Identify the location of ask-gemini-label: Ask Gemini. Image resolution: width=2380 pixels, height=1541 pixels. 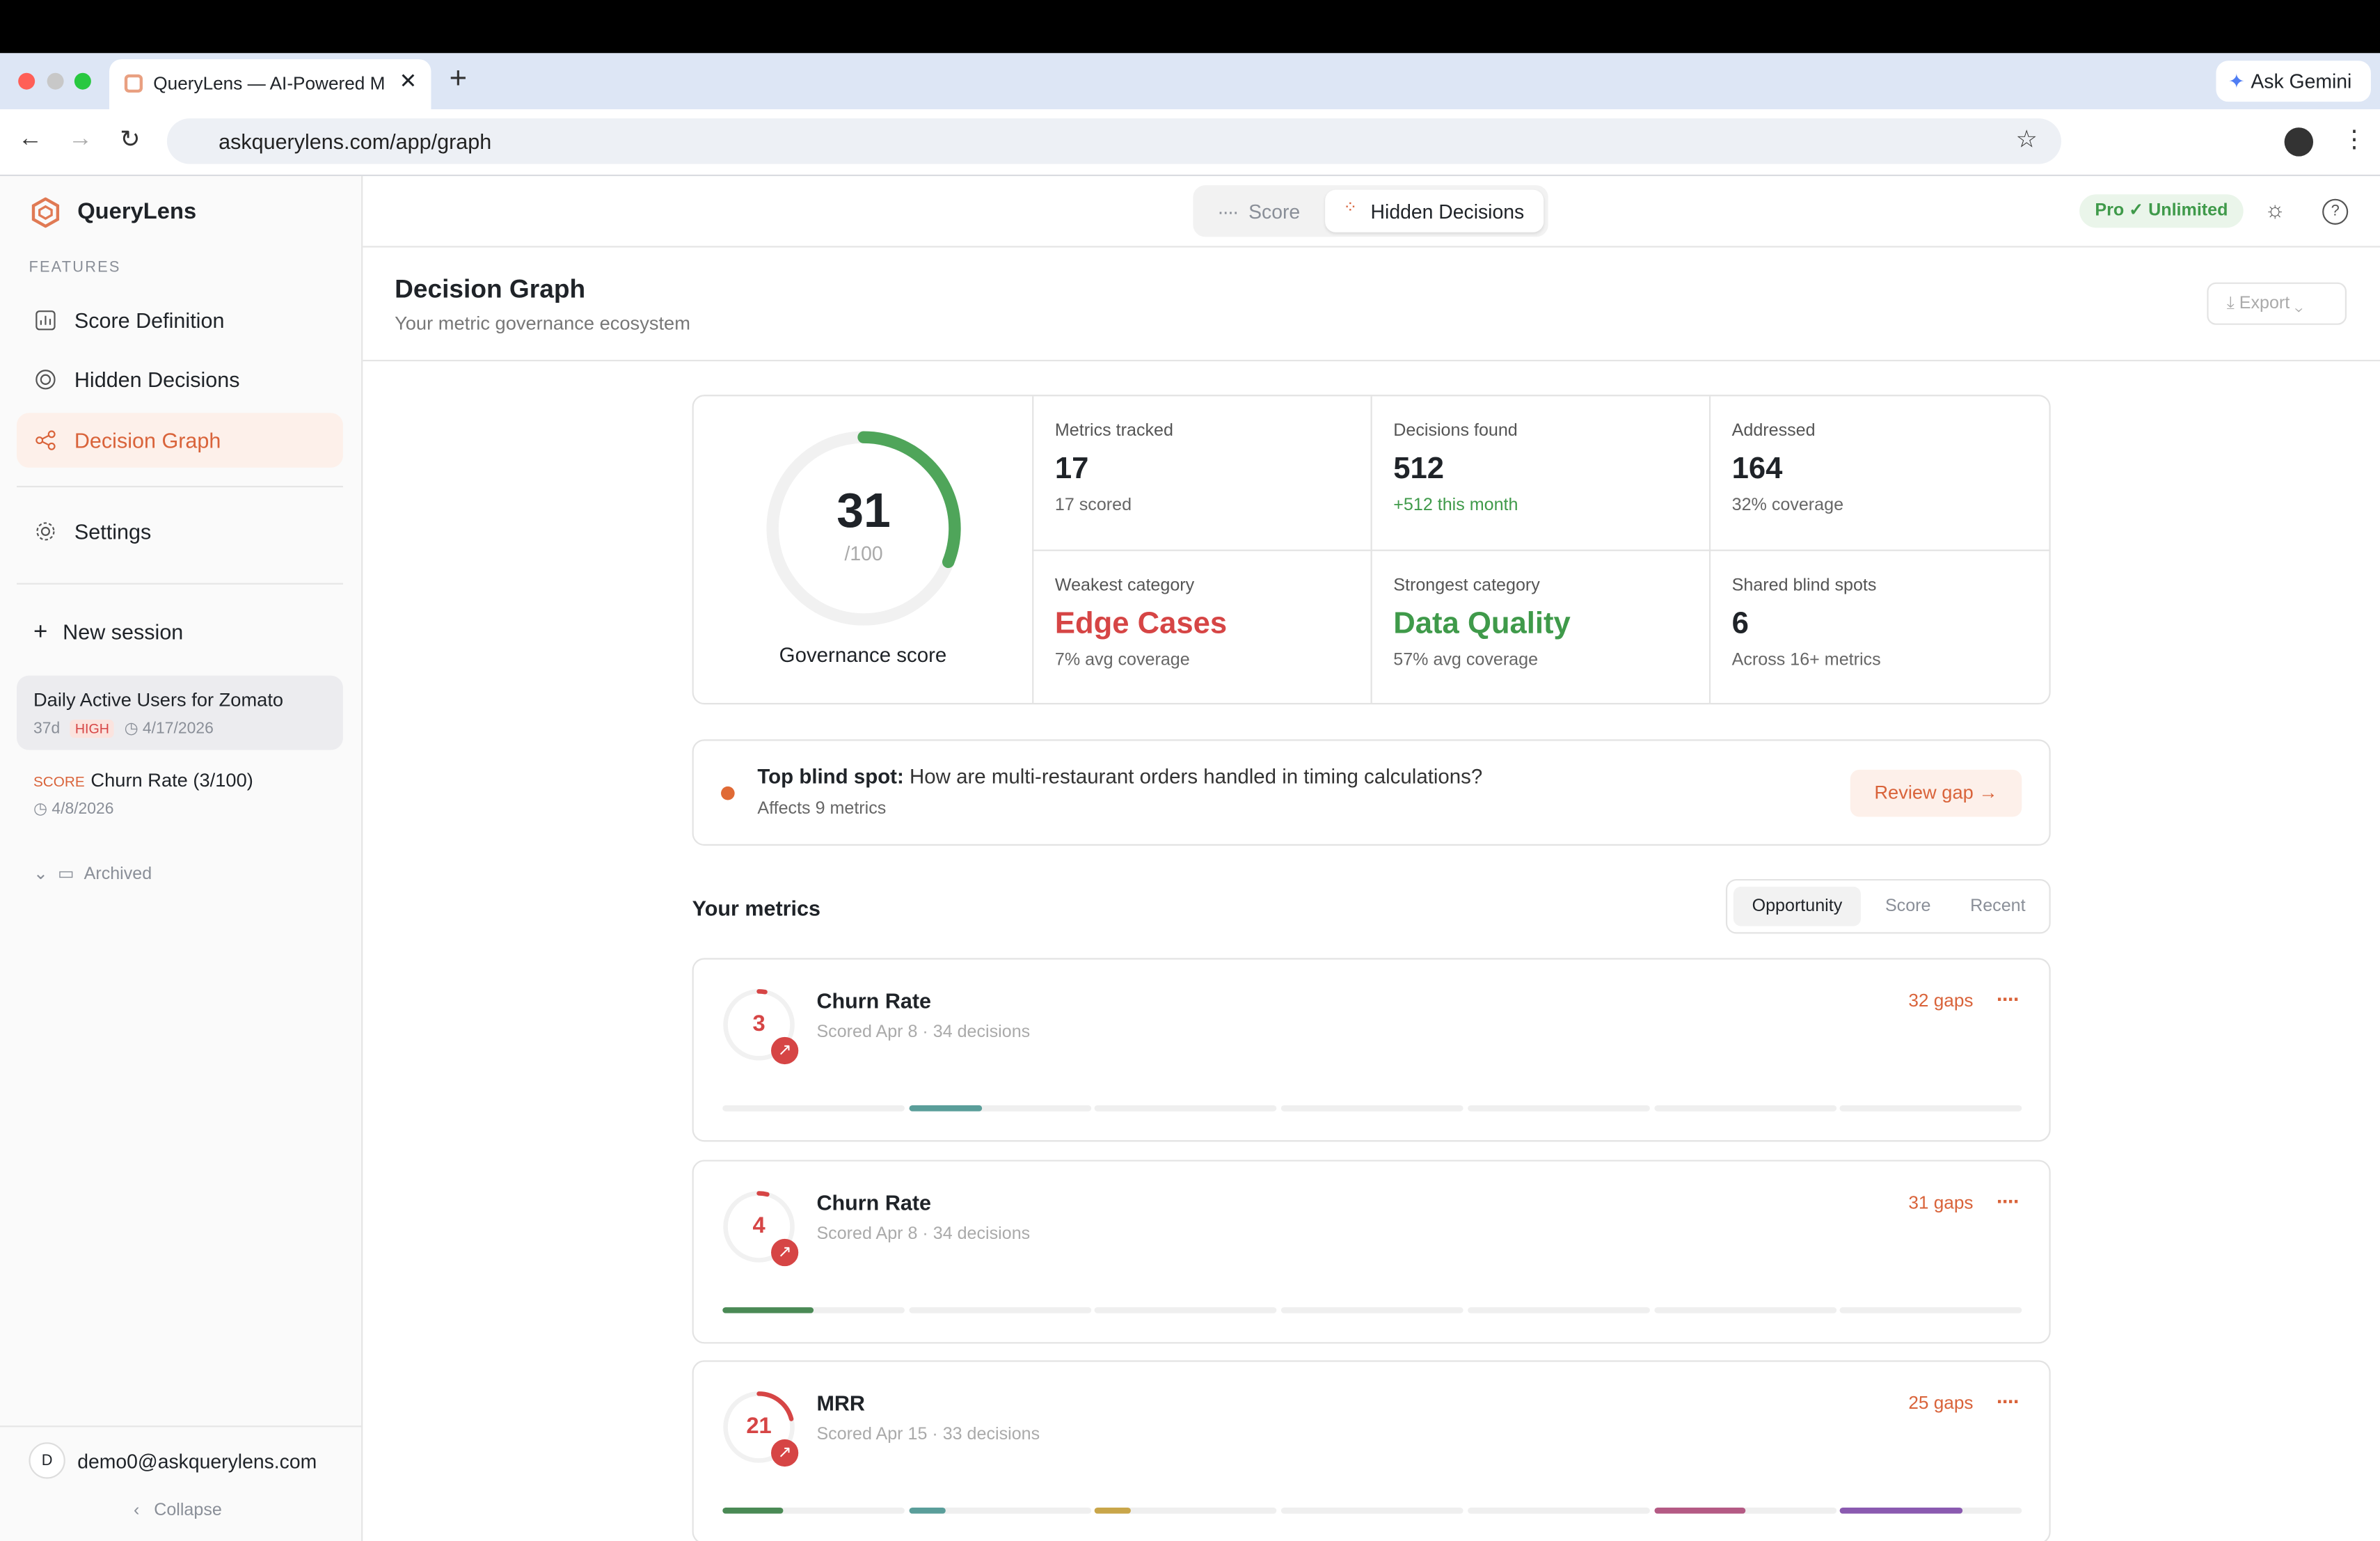
(2301, 81).